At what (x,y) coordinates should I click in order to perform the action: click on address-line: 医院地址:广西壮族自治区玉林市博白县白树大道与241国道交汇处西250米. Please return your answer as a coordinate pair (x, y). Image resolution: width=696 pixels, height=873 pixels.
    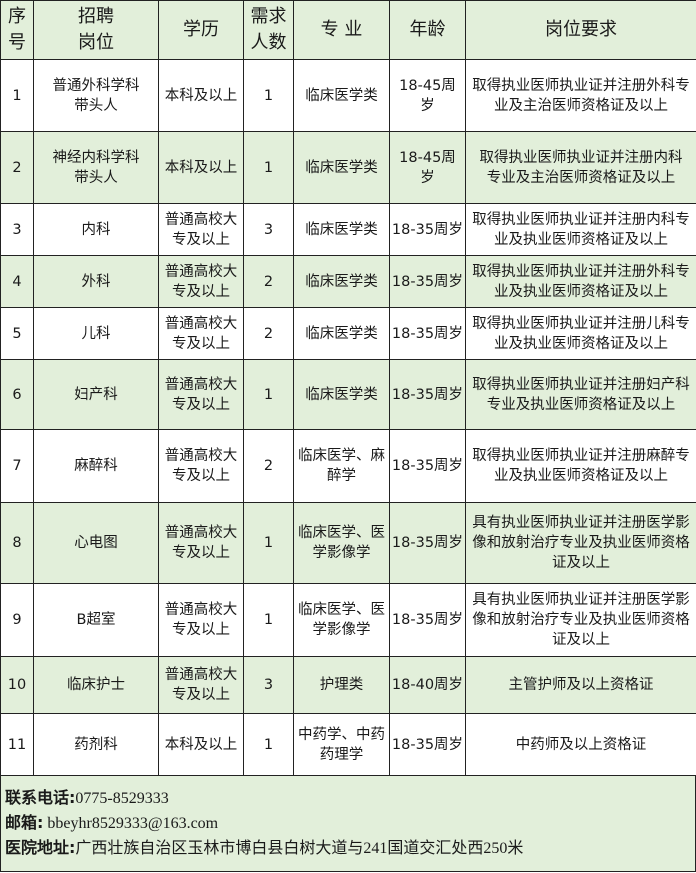
    Looking at the image, I should click on (348, 848).